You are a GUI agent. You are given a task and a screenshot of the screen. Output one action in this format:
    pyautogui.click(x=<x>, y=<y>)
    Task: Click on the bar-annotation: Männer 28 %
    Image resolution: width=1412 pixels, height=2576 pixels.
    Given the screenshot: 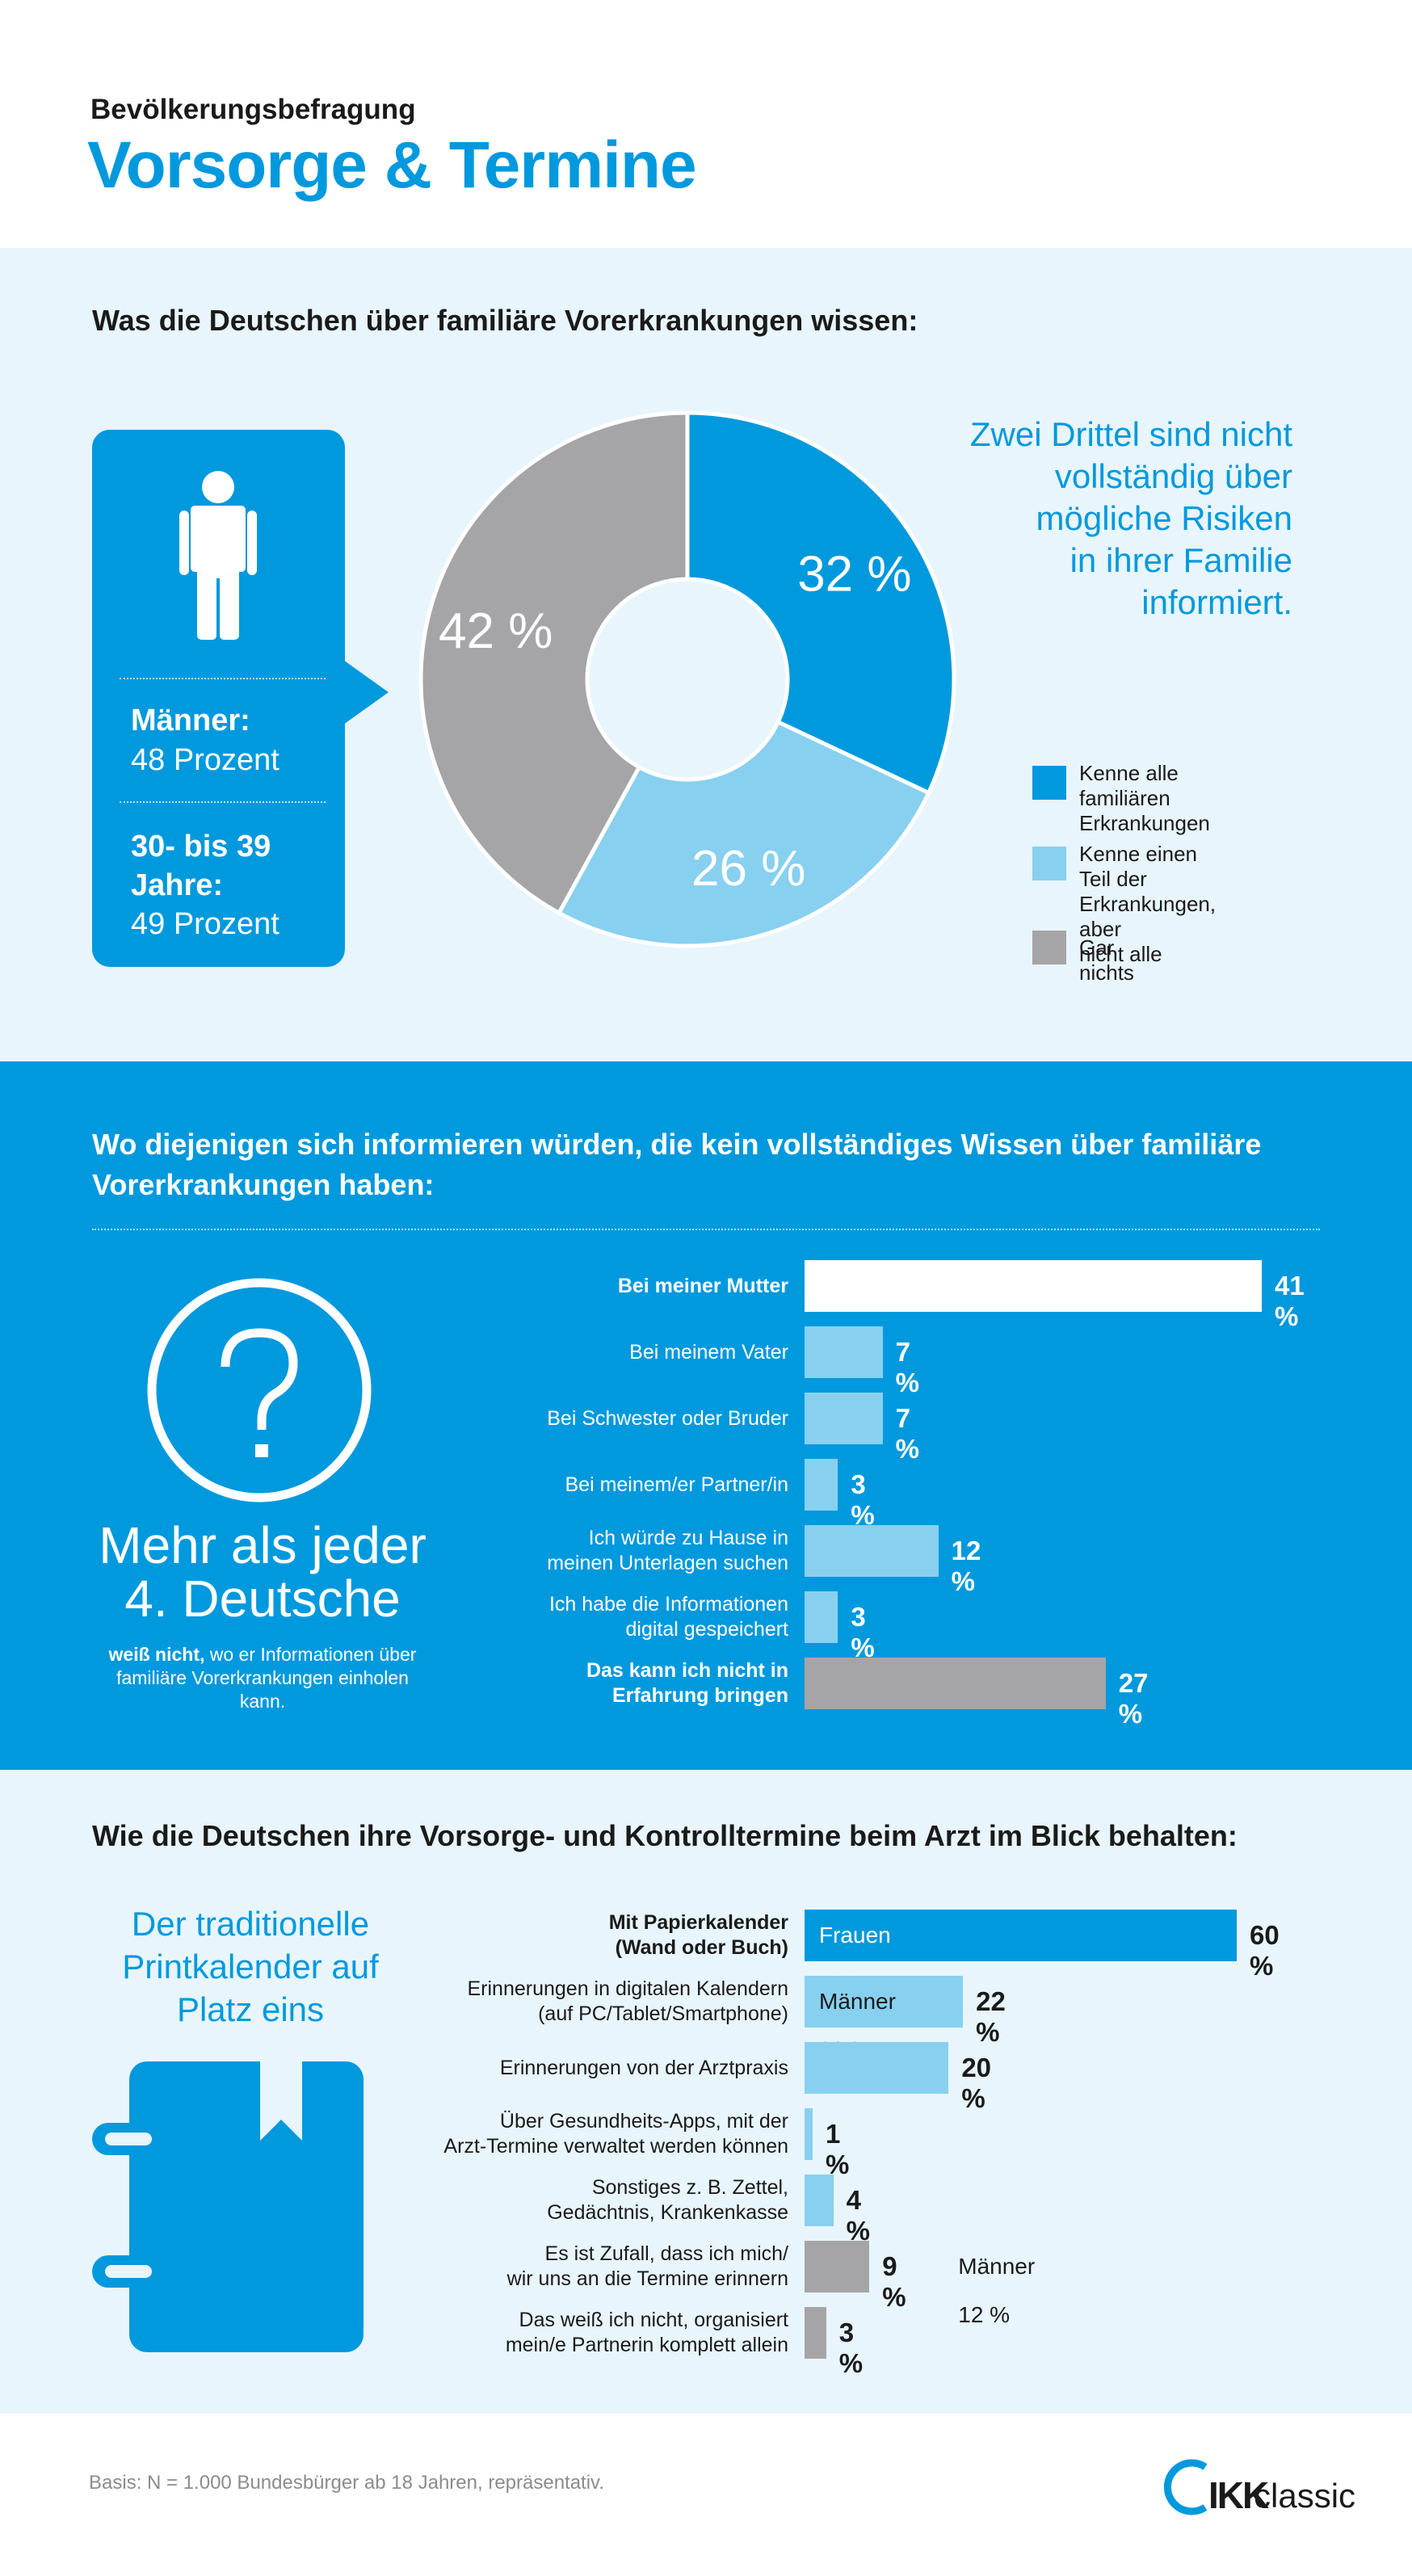 What is the action you would take?
    pyautogui.click(x=857, y=2025)
    